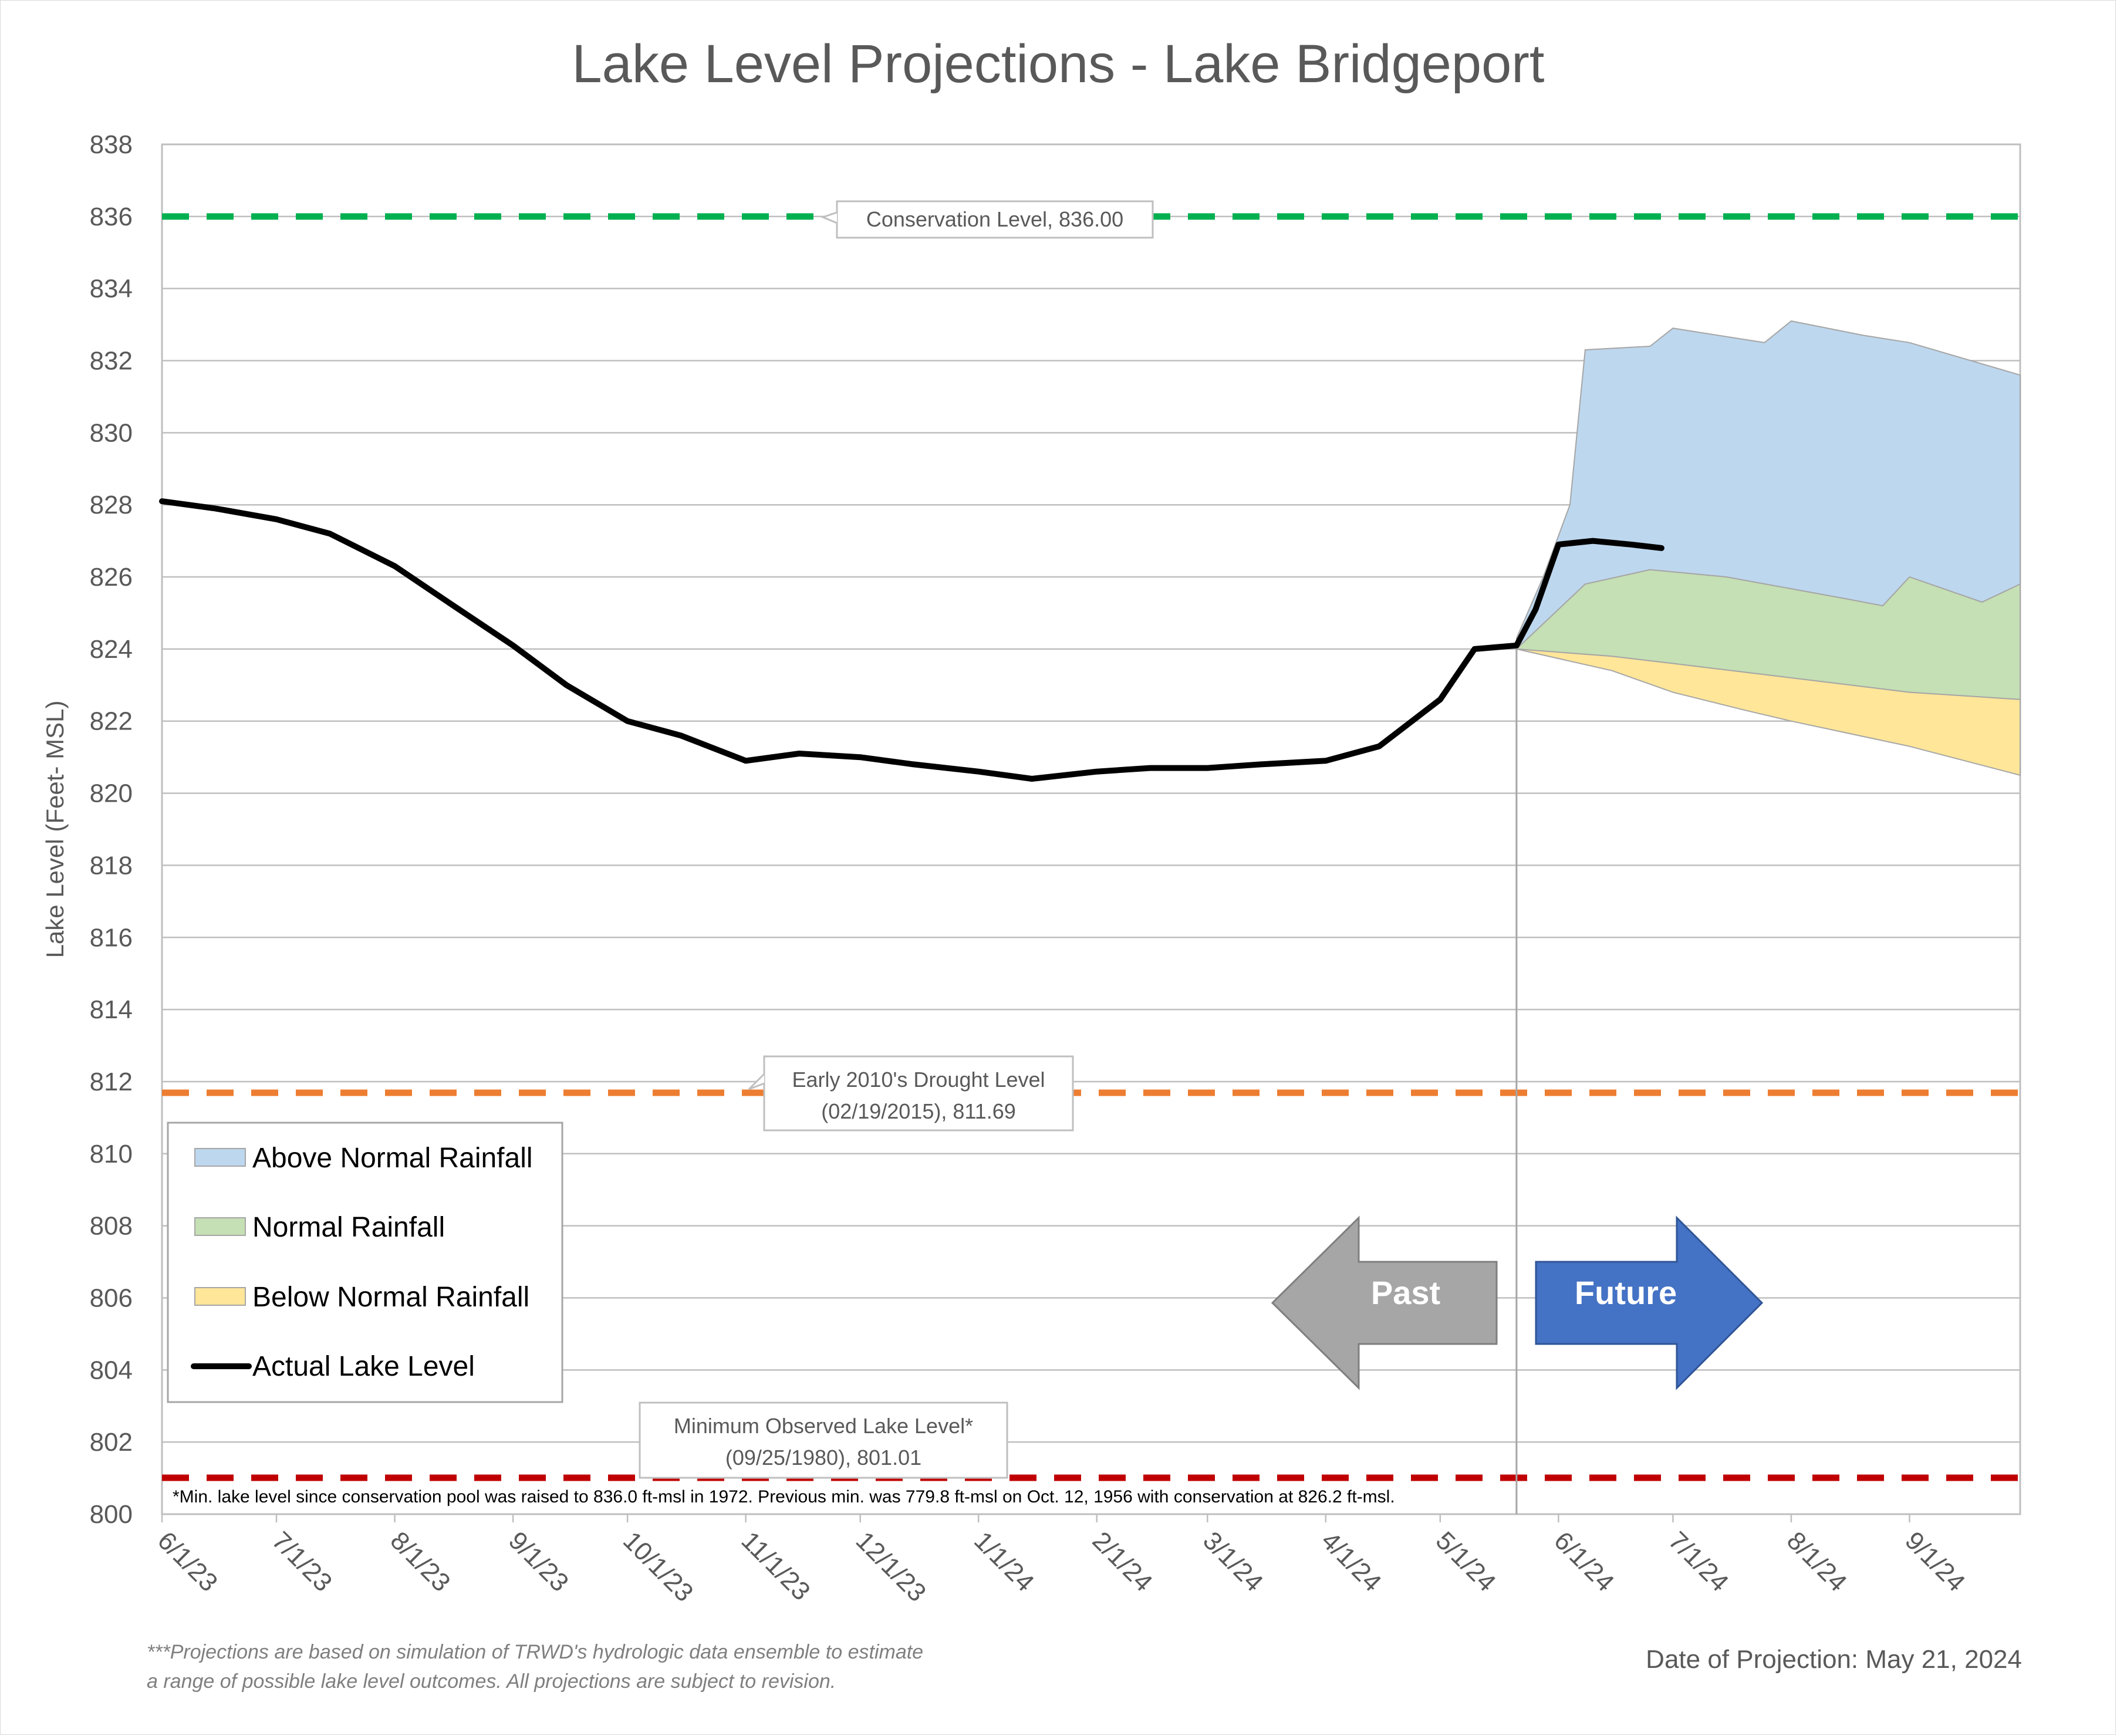 The image size is (2117, 1736). I want to click on y-tick-label-818: 818, so click(111, 866).